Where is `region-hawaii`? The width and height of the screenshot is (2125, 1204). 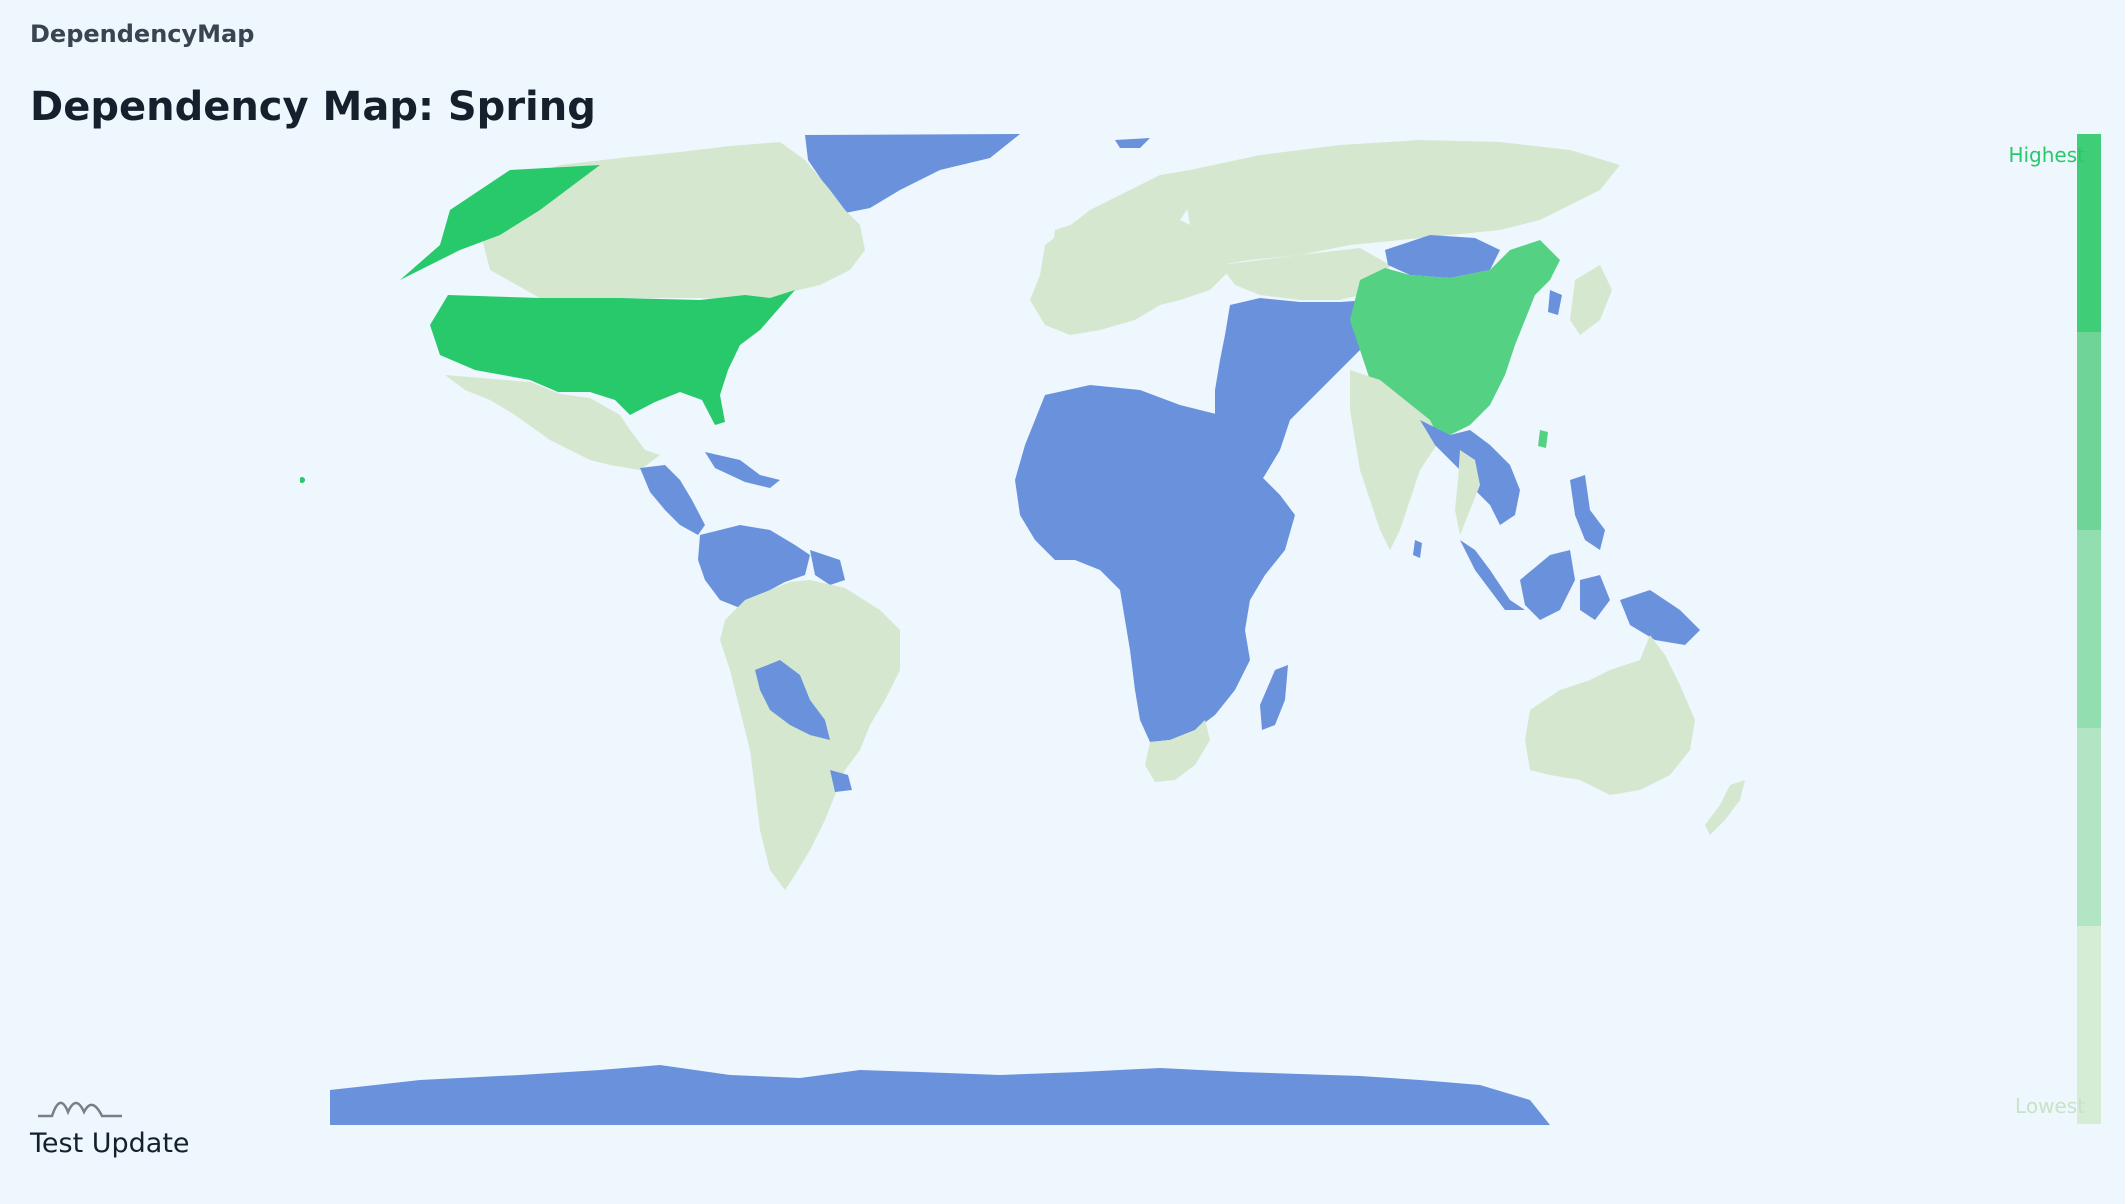
region-hawaii is located at coordinates (302, 480).